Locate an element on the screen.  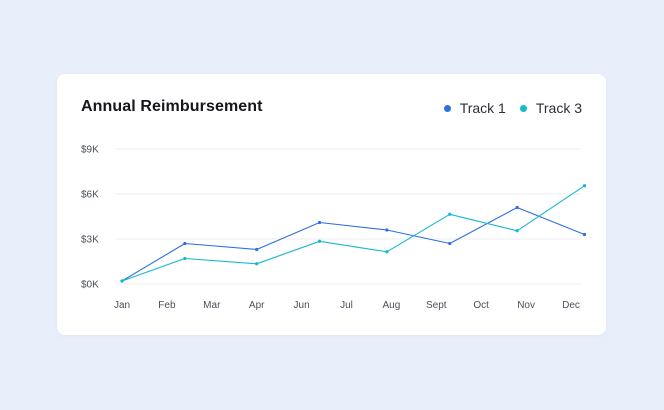
y-tick-label-0: $0K is located at coordinates (90, 285).